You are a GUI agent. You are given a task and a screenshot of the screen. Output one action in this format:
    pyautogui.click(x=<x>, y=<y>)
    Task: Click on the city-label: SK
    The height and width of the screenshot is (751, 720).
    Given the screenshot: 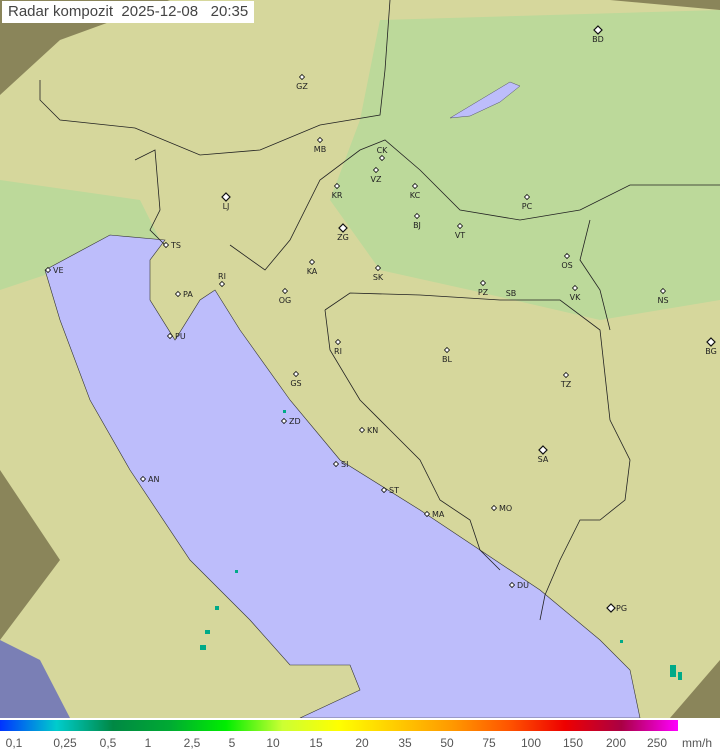 What is the action you would take?
    pyautogui.click(x=378, y=277)
    